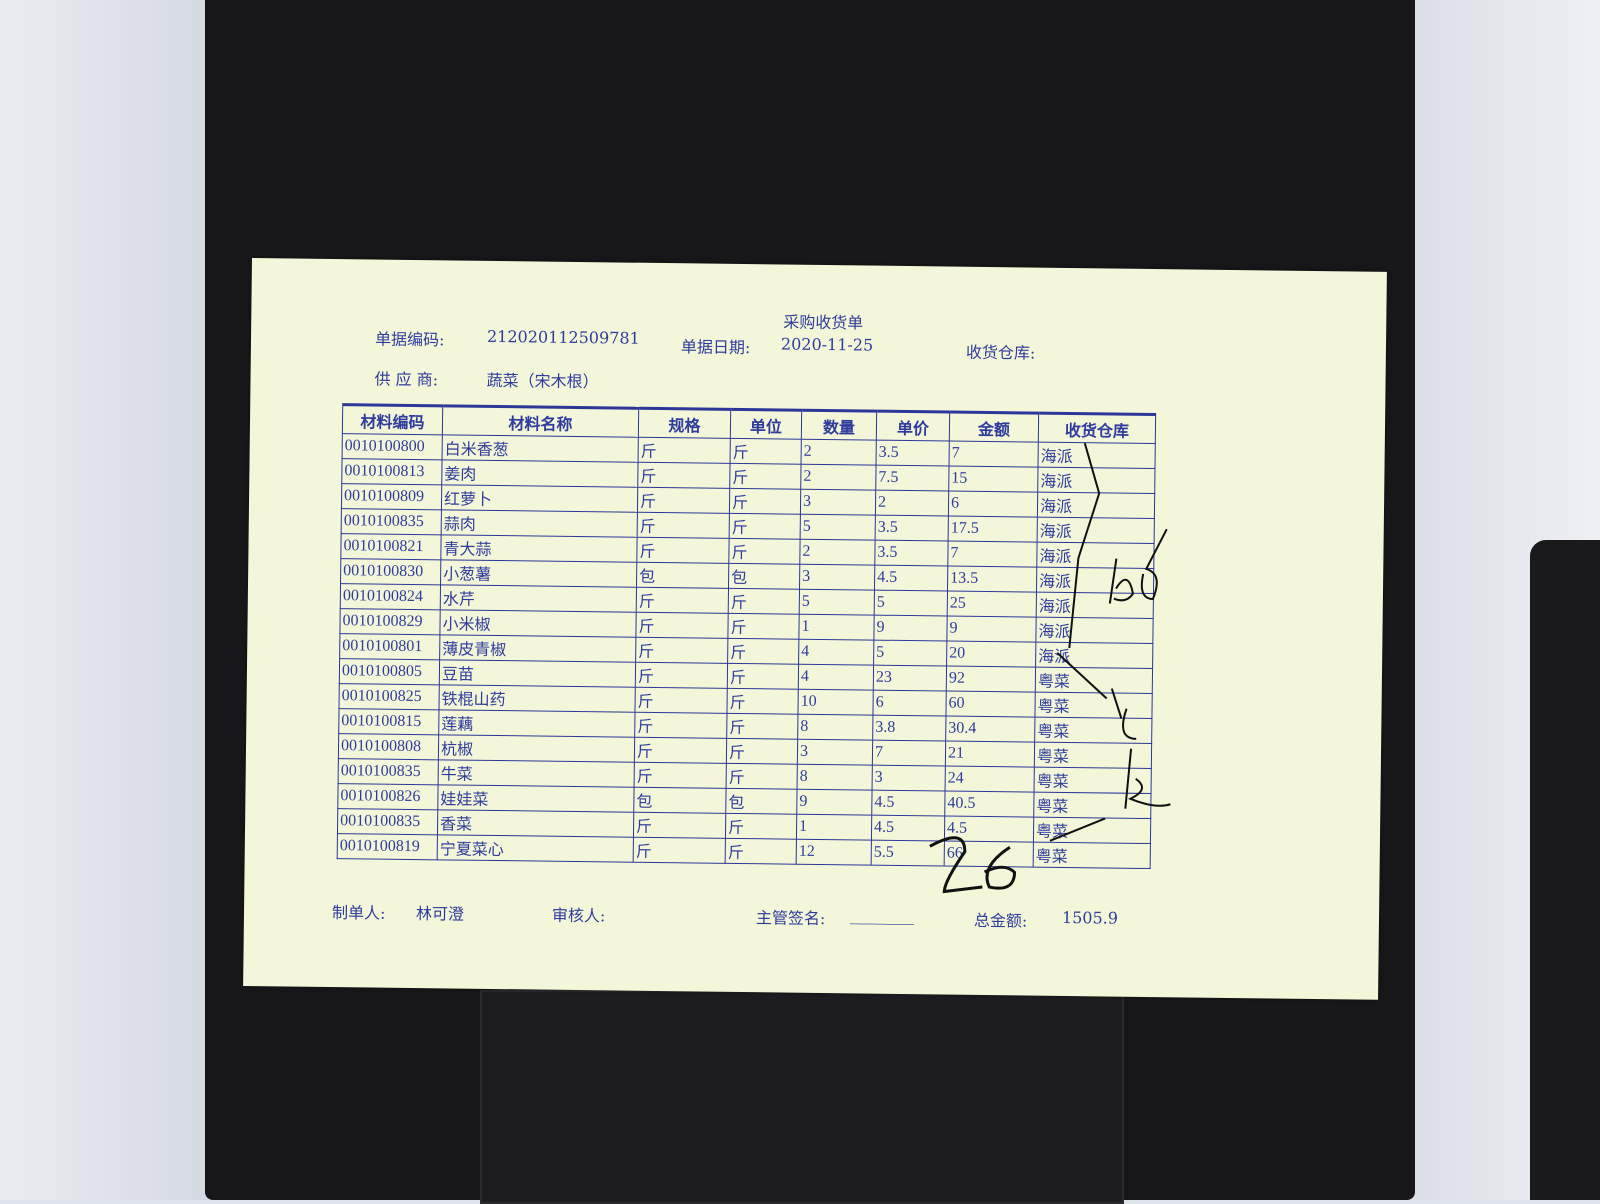  Describe the element at coordinates (538, 573) in the screenshot. I see `table-cell: 小葱薯` at that location.